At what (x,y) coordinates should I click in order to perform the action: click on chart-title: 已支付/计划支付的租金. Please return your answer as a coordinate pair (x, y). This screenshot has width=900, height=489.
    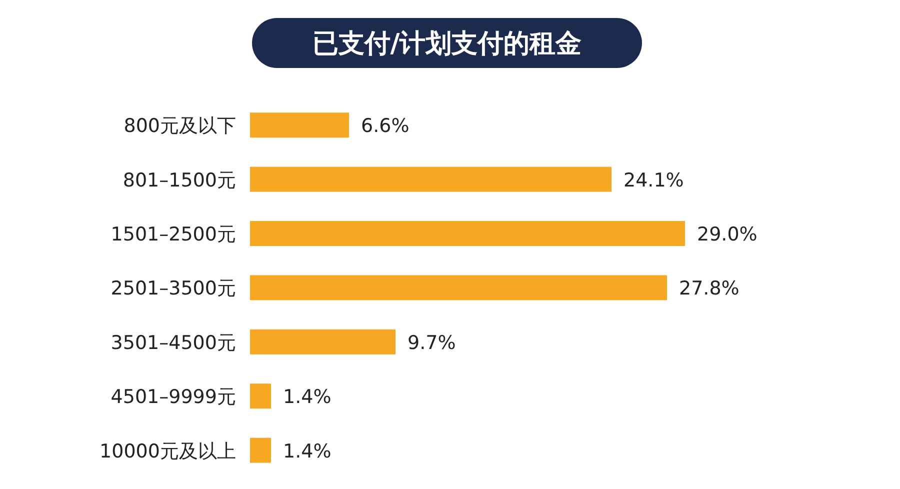
    Looking at the image, I should click on (447, 44).